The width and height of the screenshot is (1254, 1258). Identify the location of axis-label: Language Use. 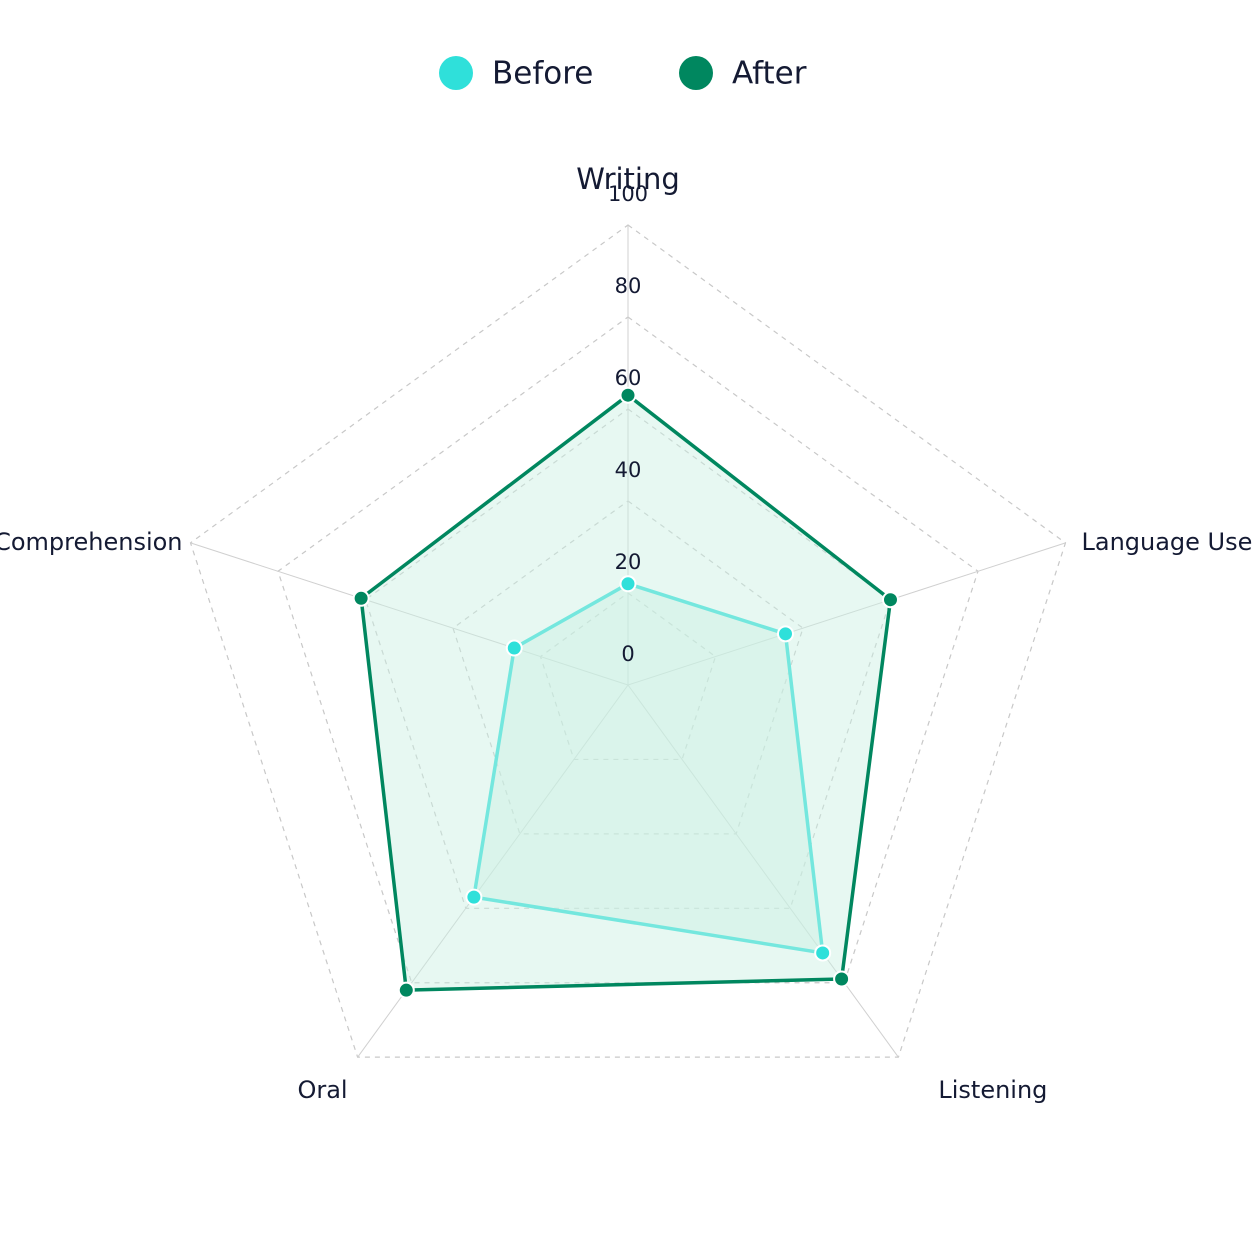
(1166, 542).